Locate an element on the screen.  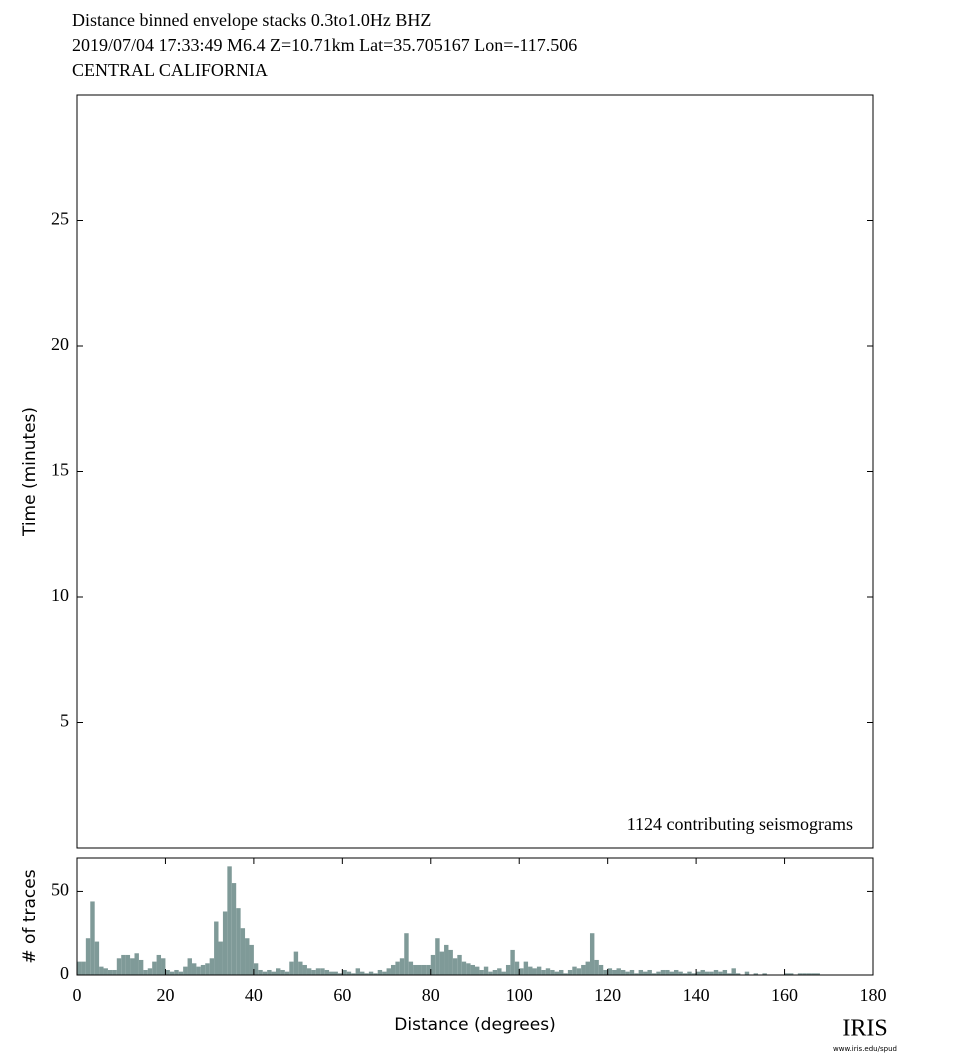
logo-url: www.iris.edu/spud is located at coordinates (865, 1049).